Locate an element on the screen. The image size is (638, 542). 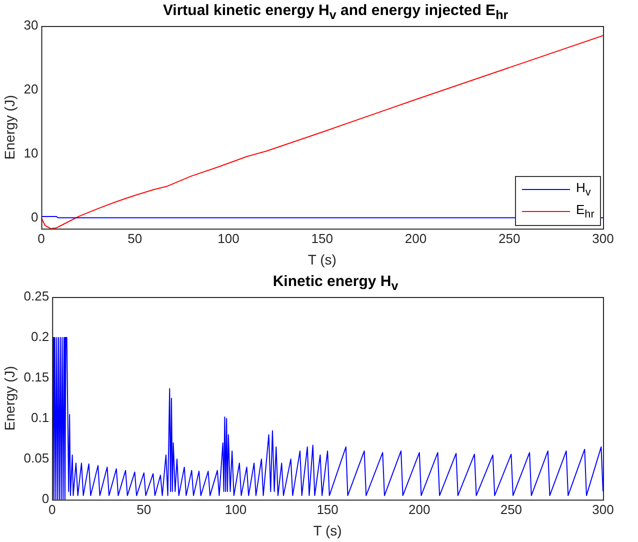
legend-label: H$_{v}$ is located at coordinates (583, 189).